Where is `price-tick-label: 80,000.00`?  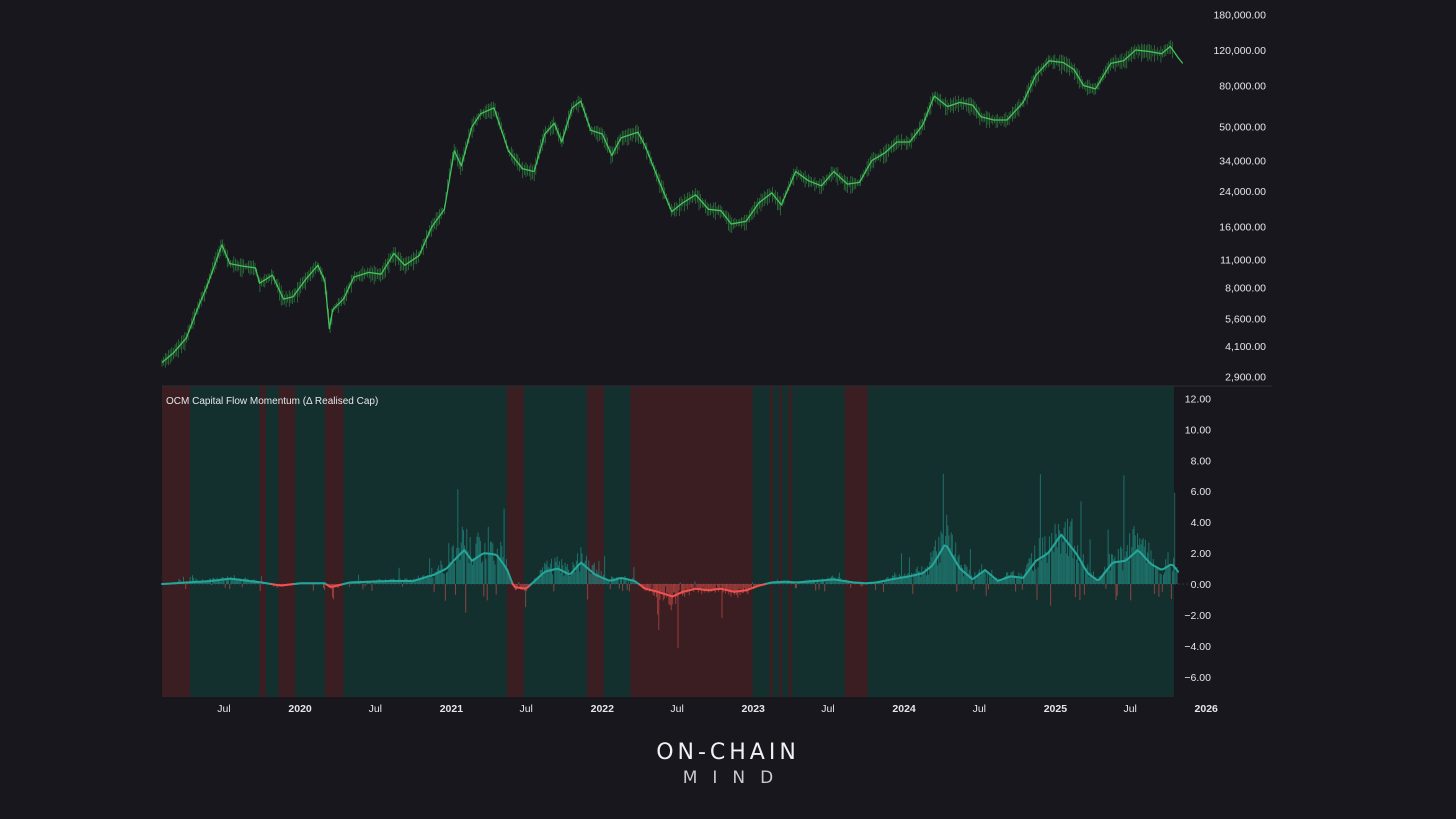
price-tick-label: 80,000.00 is located at coordinates (1242, 87).